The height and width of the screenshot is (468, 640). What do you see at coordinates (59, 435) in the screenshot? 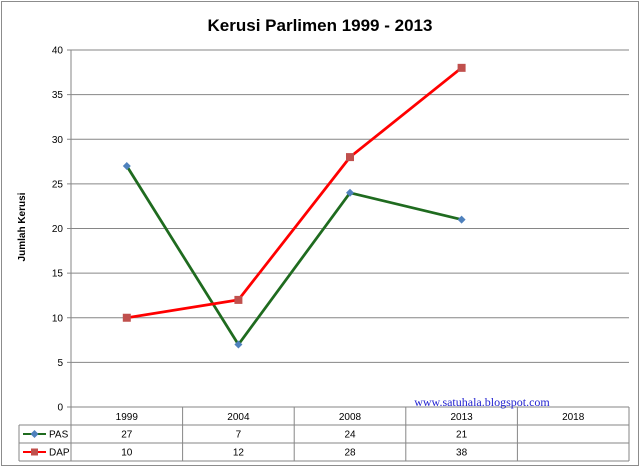
I see `legend-label: PAS` at bounding box center [59, 435].